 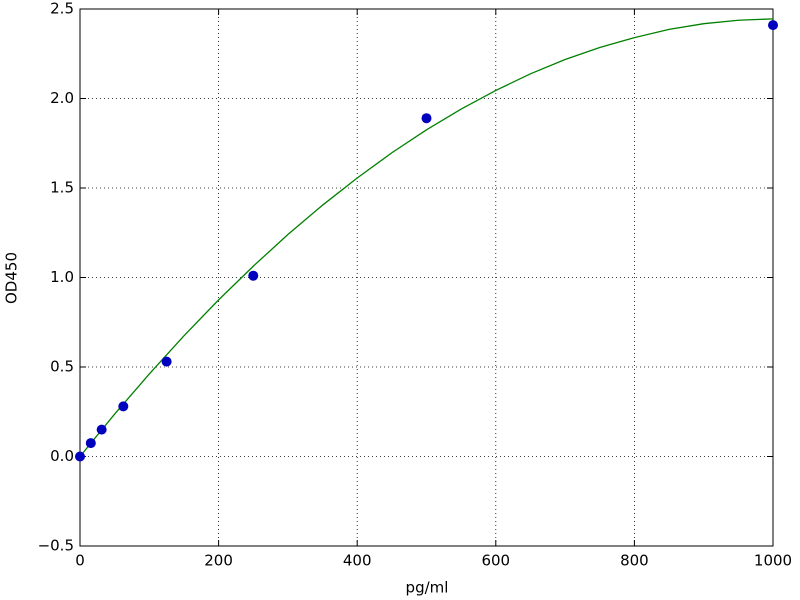 What do you see at coordinates (62, 9) in the screenshot?
I see `y-tick-label: 2.5` at bounding box center [62, 9].